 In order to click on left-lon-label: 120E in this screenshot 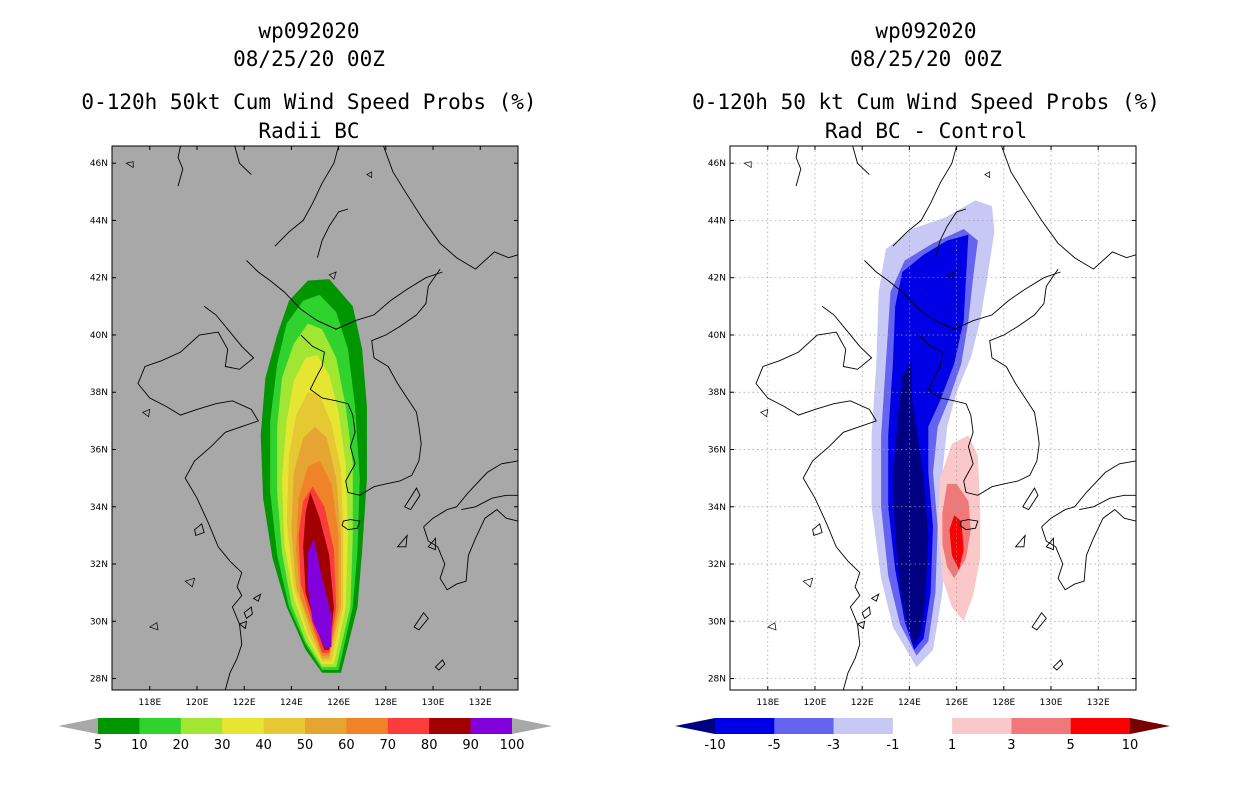, I will do `click(197, 703)`.